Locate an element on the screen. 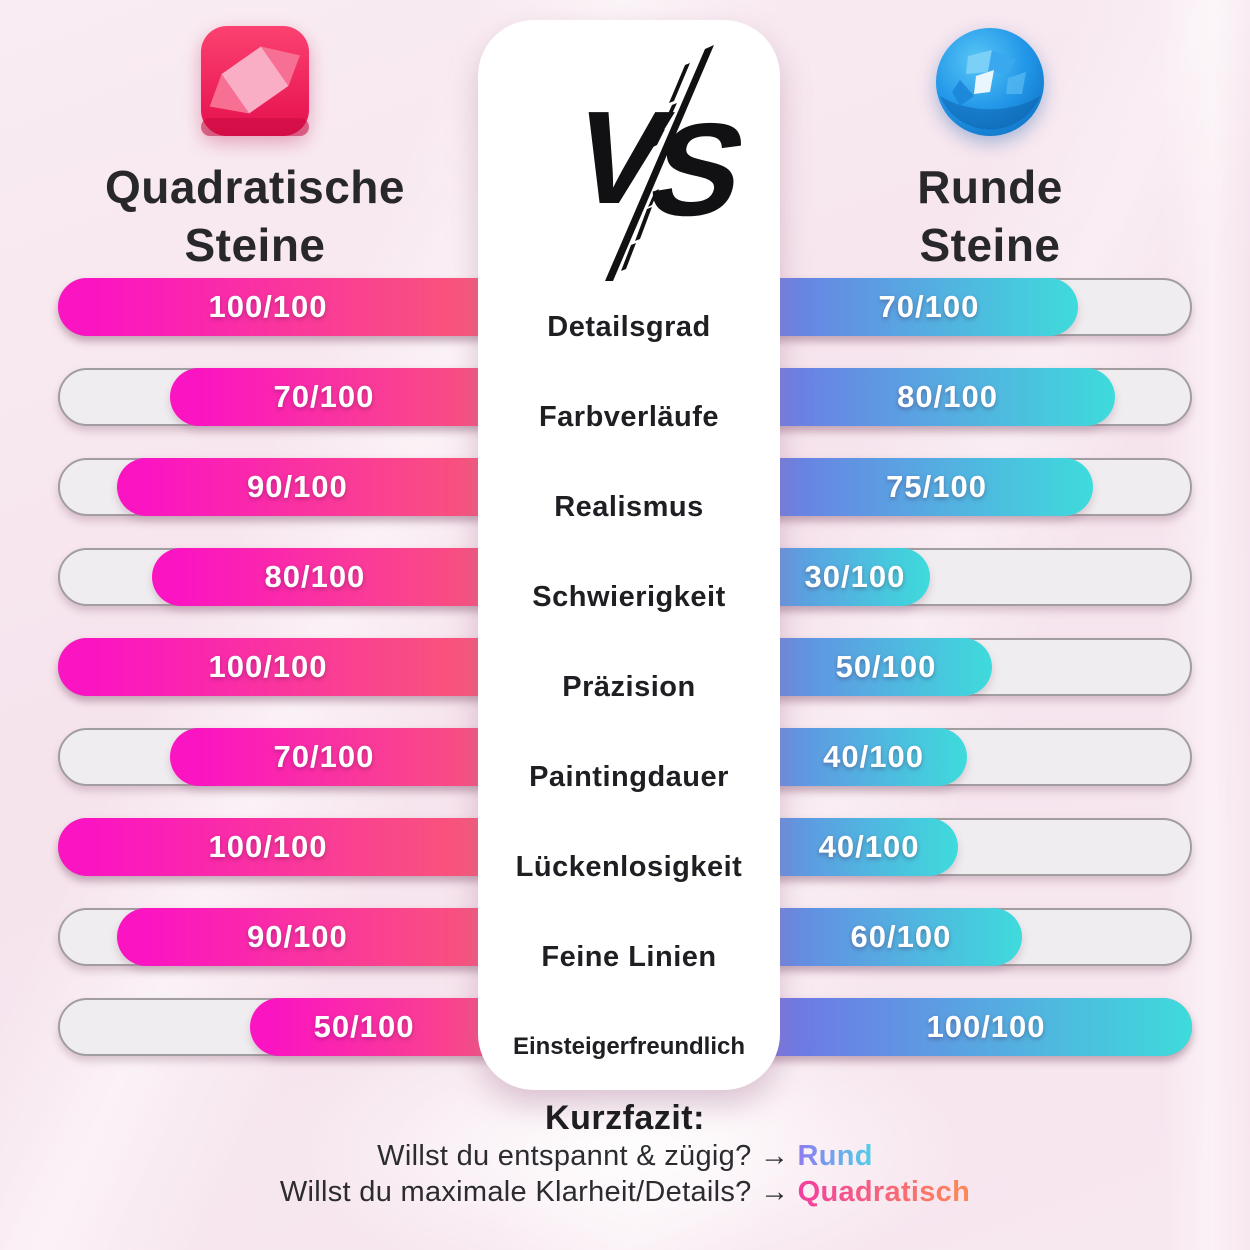 The height and width of the screenshot is (1250, 1250). footer-line-1: Willst du entspannt & zügig? → Rund is located at coordinates (625, 1156).